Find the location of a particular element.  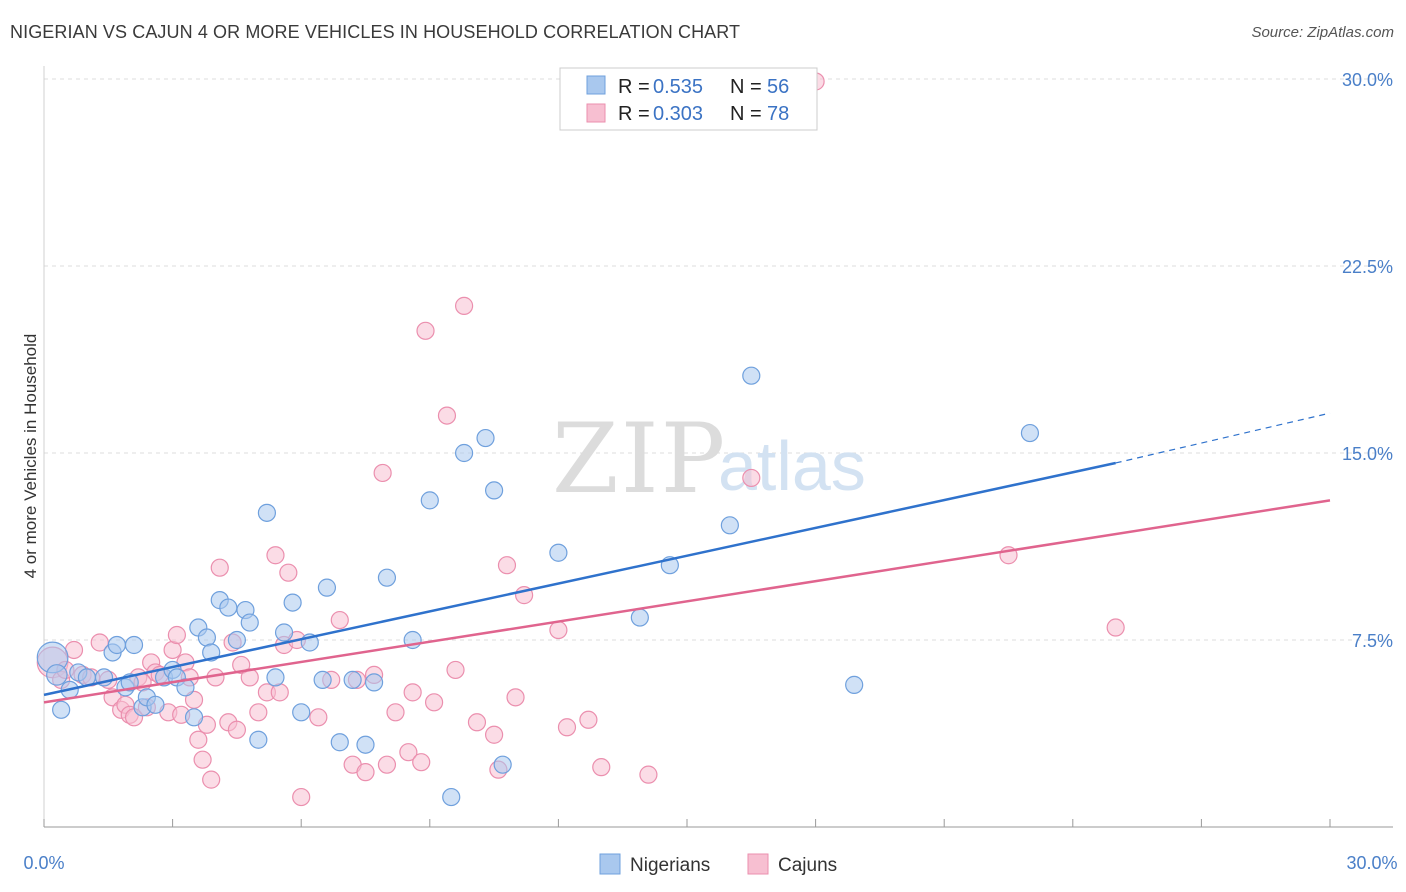

watermark: ZIP atlas is located at coordinates (709, 459).